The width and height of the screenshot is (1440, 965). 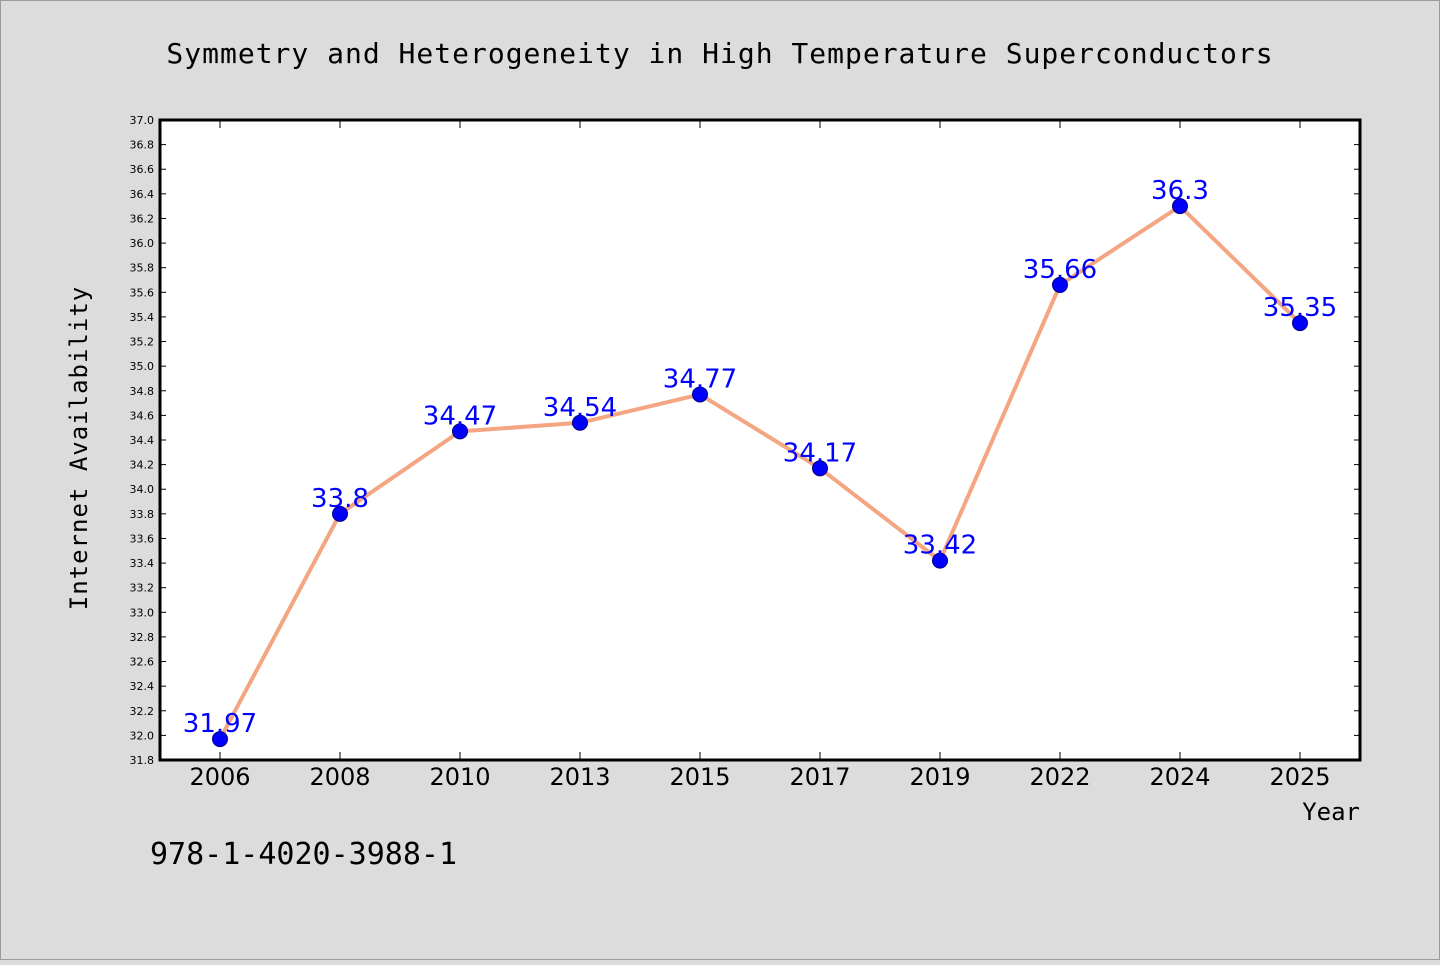 What do you see at coordinates (142, 342) in the screenshot?
I see `y-tick-label: 35.2` at bounding box center [142, 342].